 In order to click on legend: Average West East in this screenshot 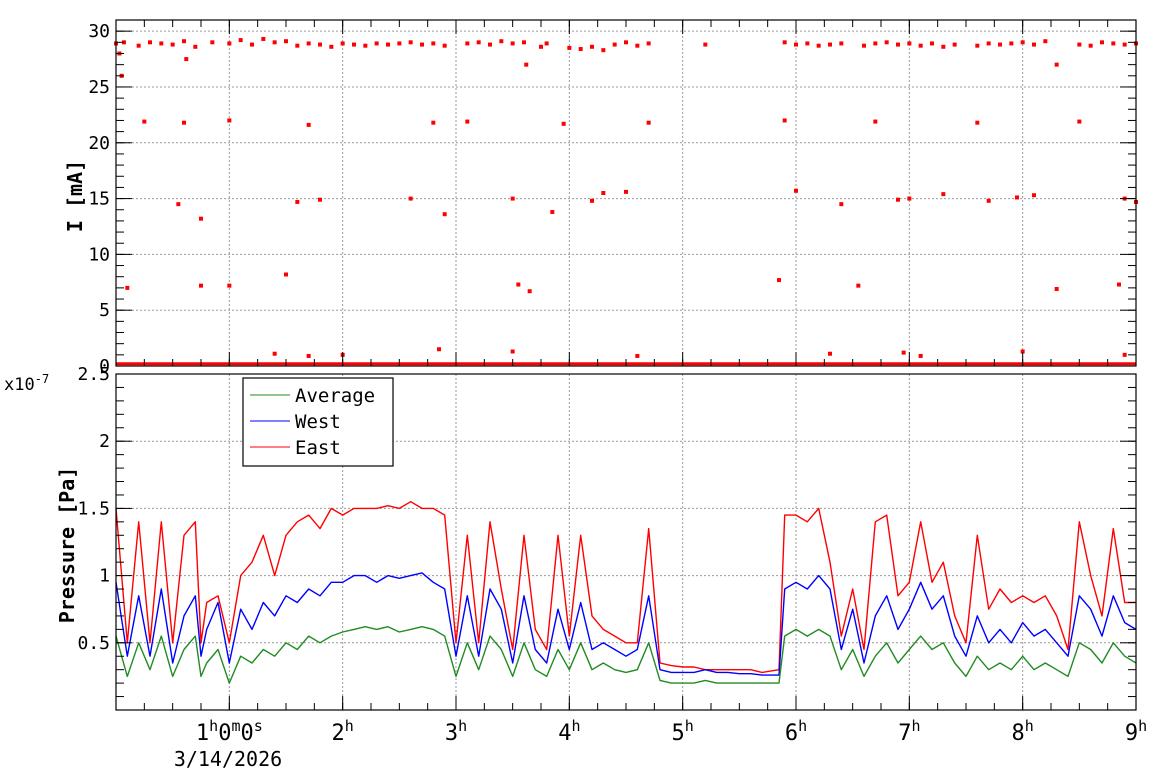, I will do `click(318, 422)`.